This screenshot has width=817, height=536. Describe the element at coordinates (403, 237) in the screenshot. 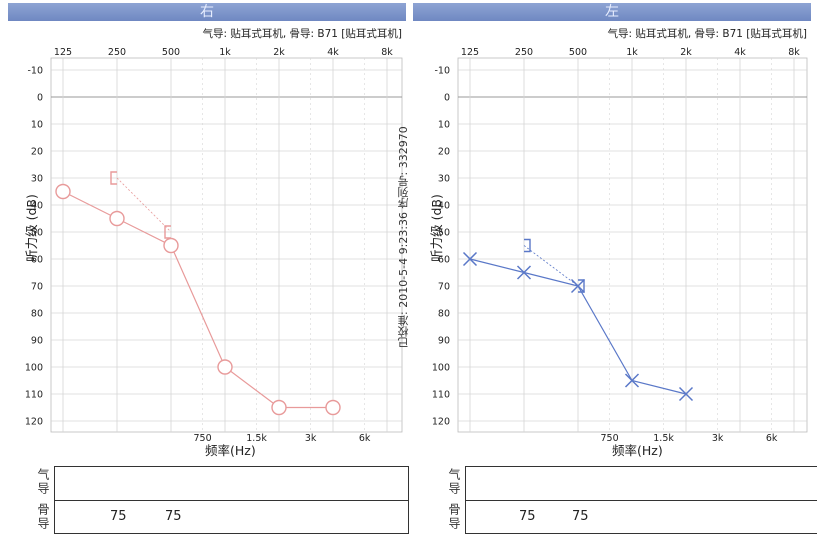

I see `calibration-note: 已校准: 2010-5-4 9:23:36 序列号: 332970` at that location.